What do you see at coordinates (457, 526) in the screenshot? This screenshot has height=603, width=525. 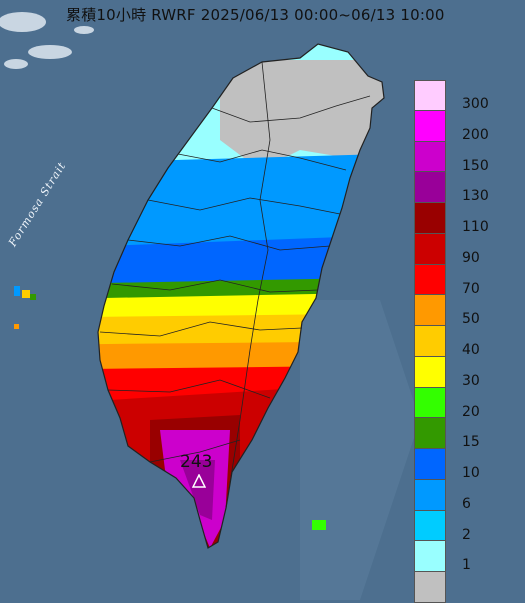 I see `legend-row: 2` at bounding box center [457, 526].